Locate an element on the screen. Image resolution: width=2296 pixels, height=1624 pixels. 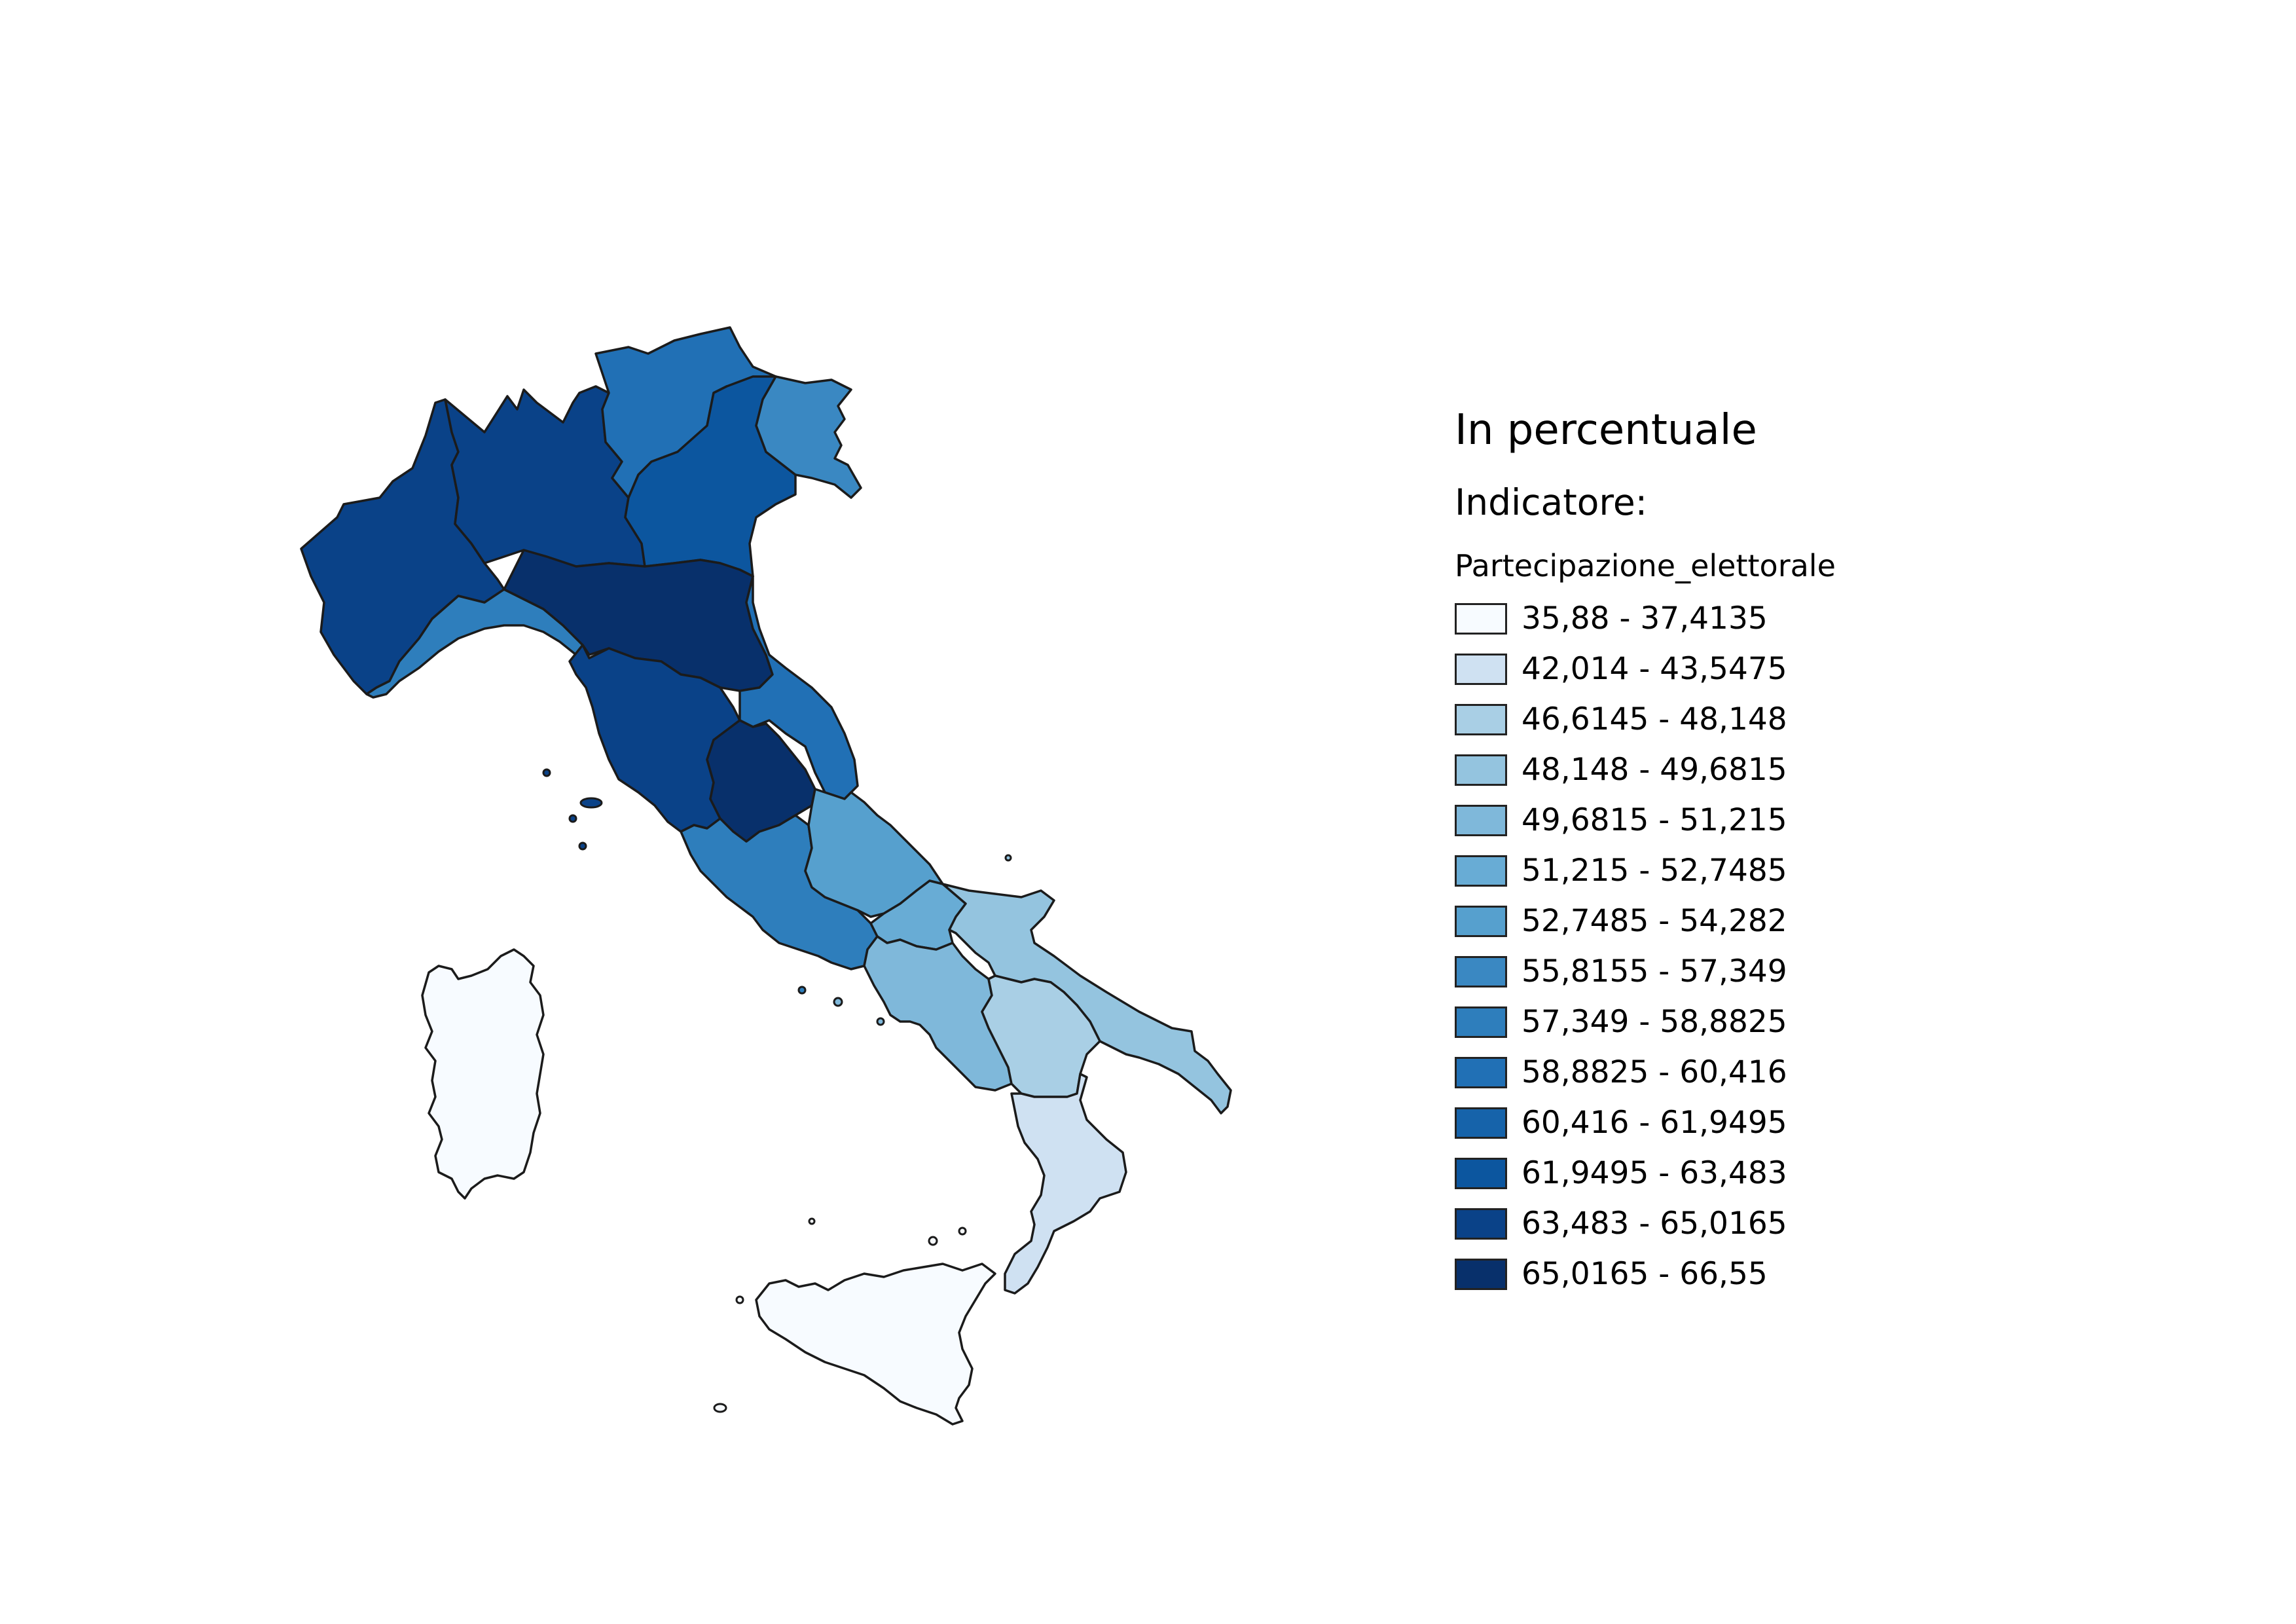
island-elba is located at coordinates (591, 803).